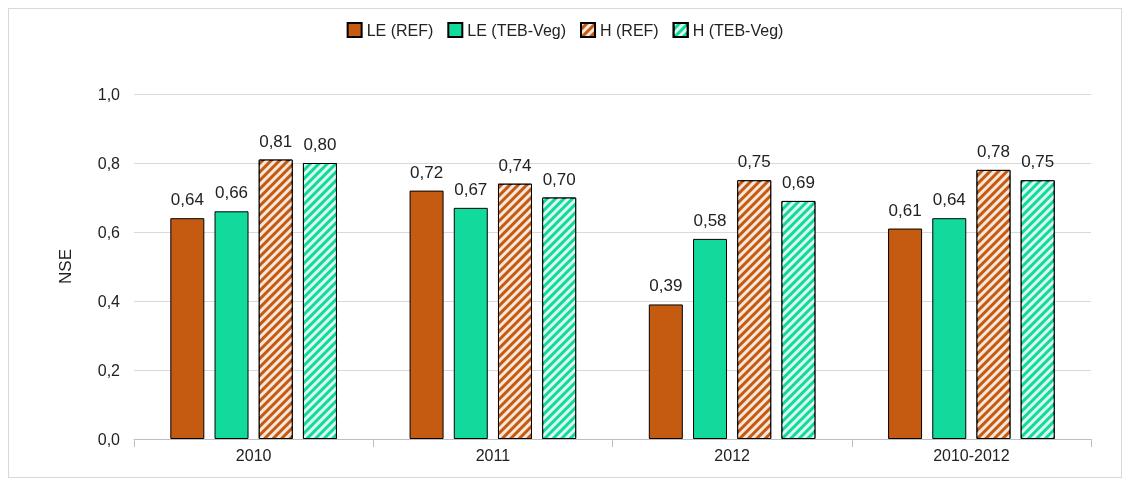 The image size is (1130, 486). What do you see at coordinates (710, 220) in the screenshot?
I see `data-label: 0,58` at bounding box center [710, 220].